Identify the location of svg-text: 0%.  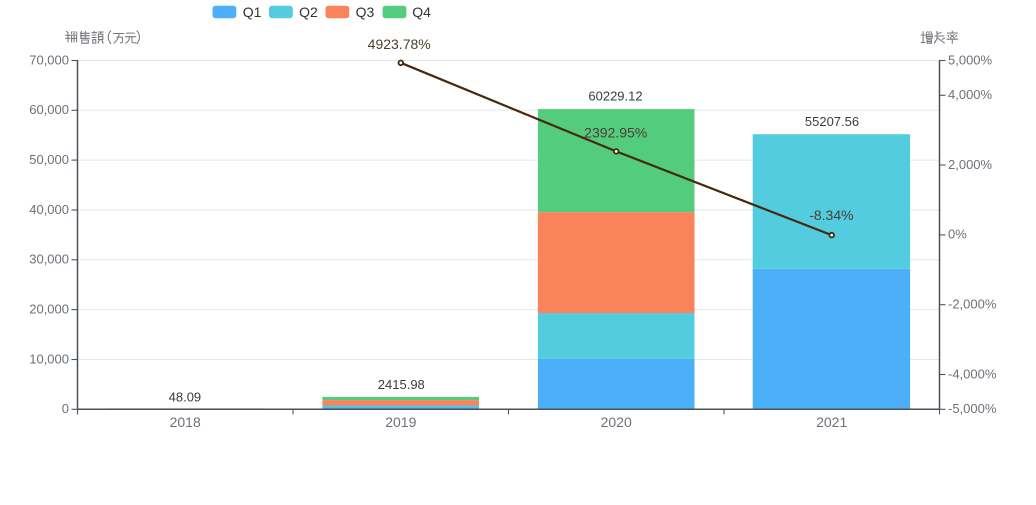
(957, 234).